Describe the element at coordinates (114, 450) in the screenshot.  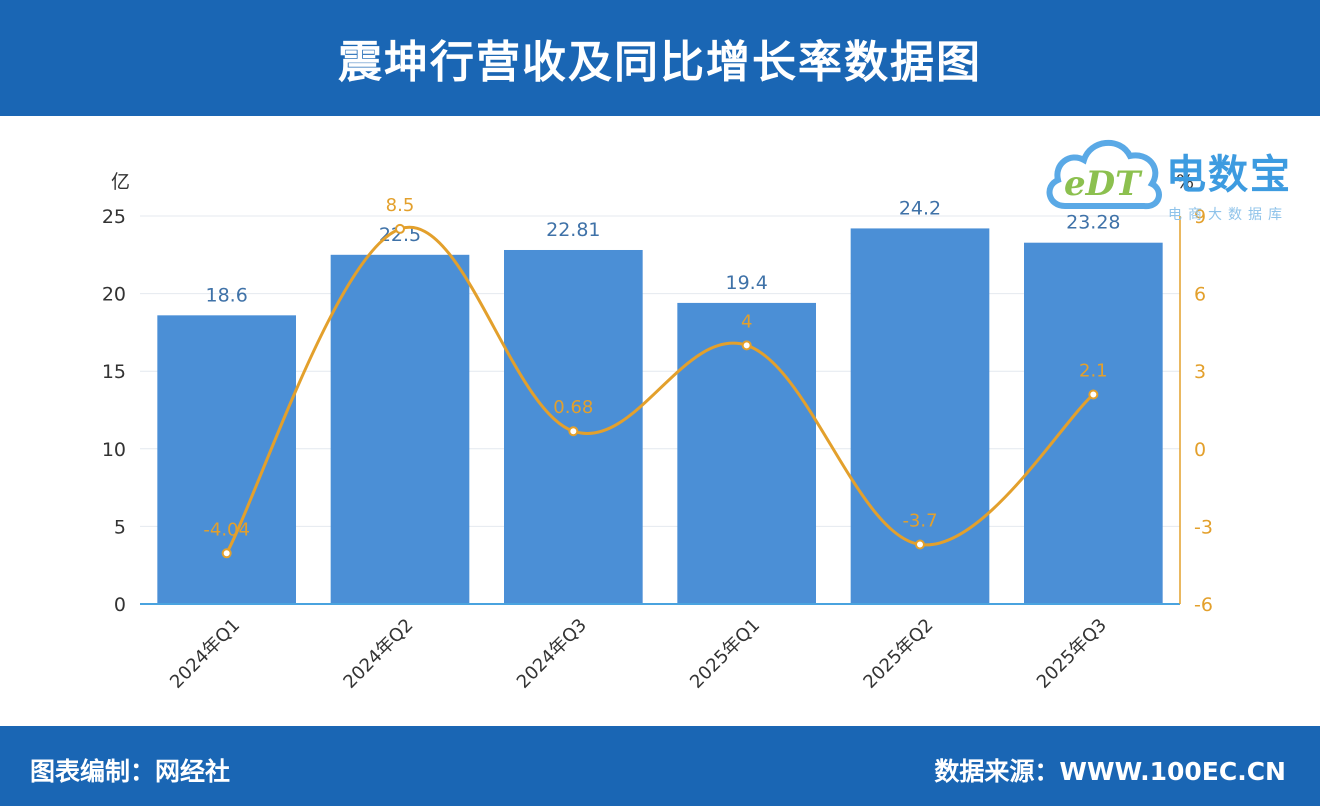
I see `y-left-tick-label: 10` at that location.